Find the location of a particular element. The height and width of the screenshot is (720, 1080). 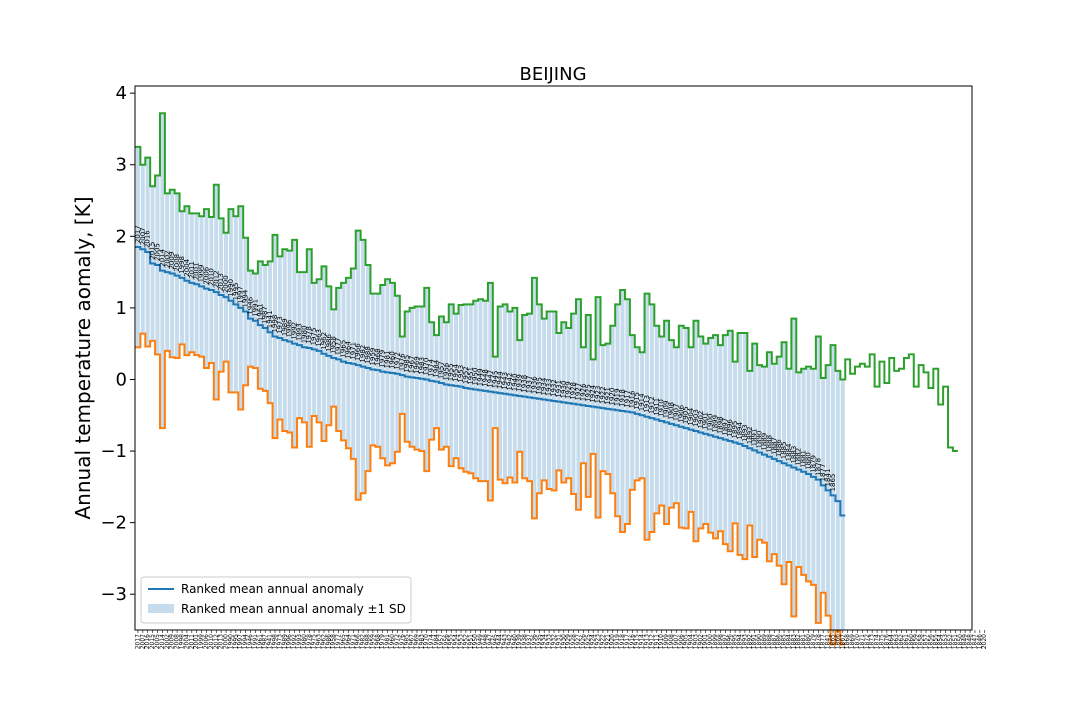

year-label-41: 1977 is located at coordinates (339, 347).